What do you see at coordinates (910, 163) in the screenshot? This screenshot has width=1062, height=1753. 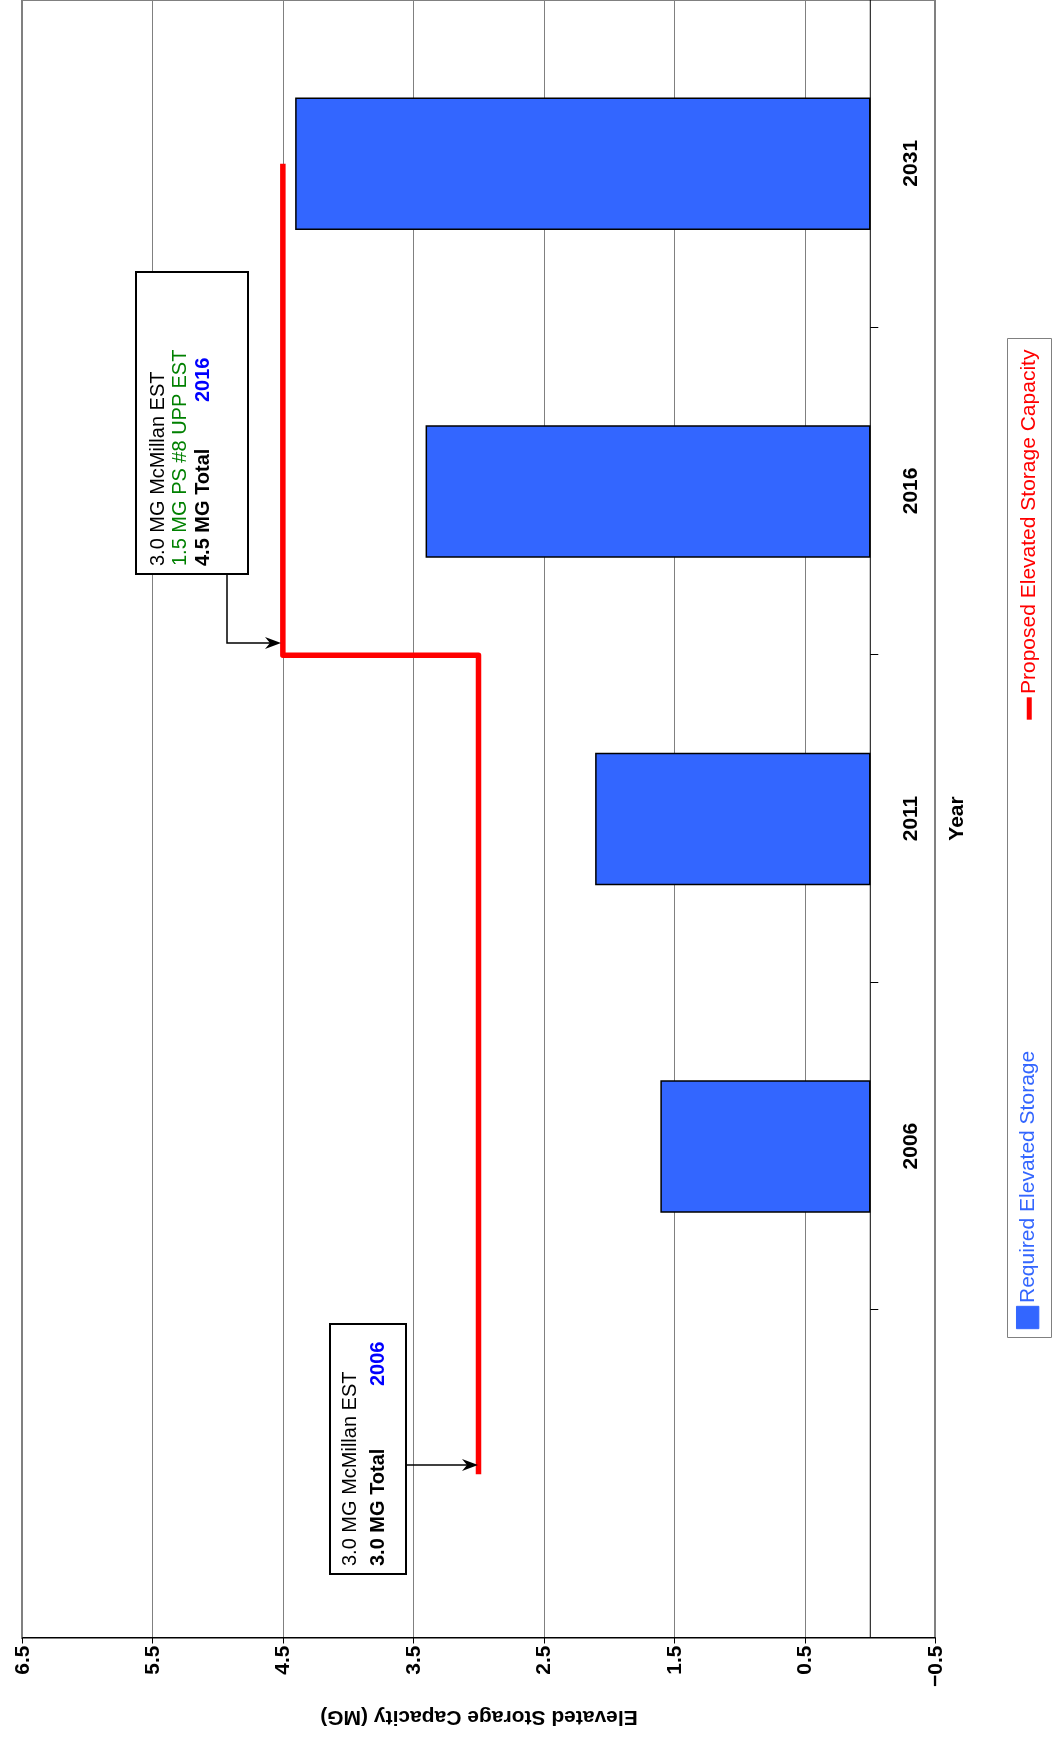 I see `y-tick-label: 2031` at bounding box center [910, 163].